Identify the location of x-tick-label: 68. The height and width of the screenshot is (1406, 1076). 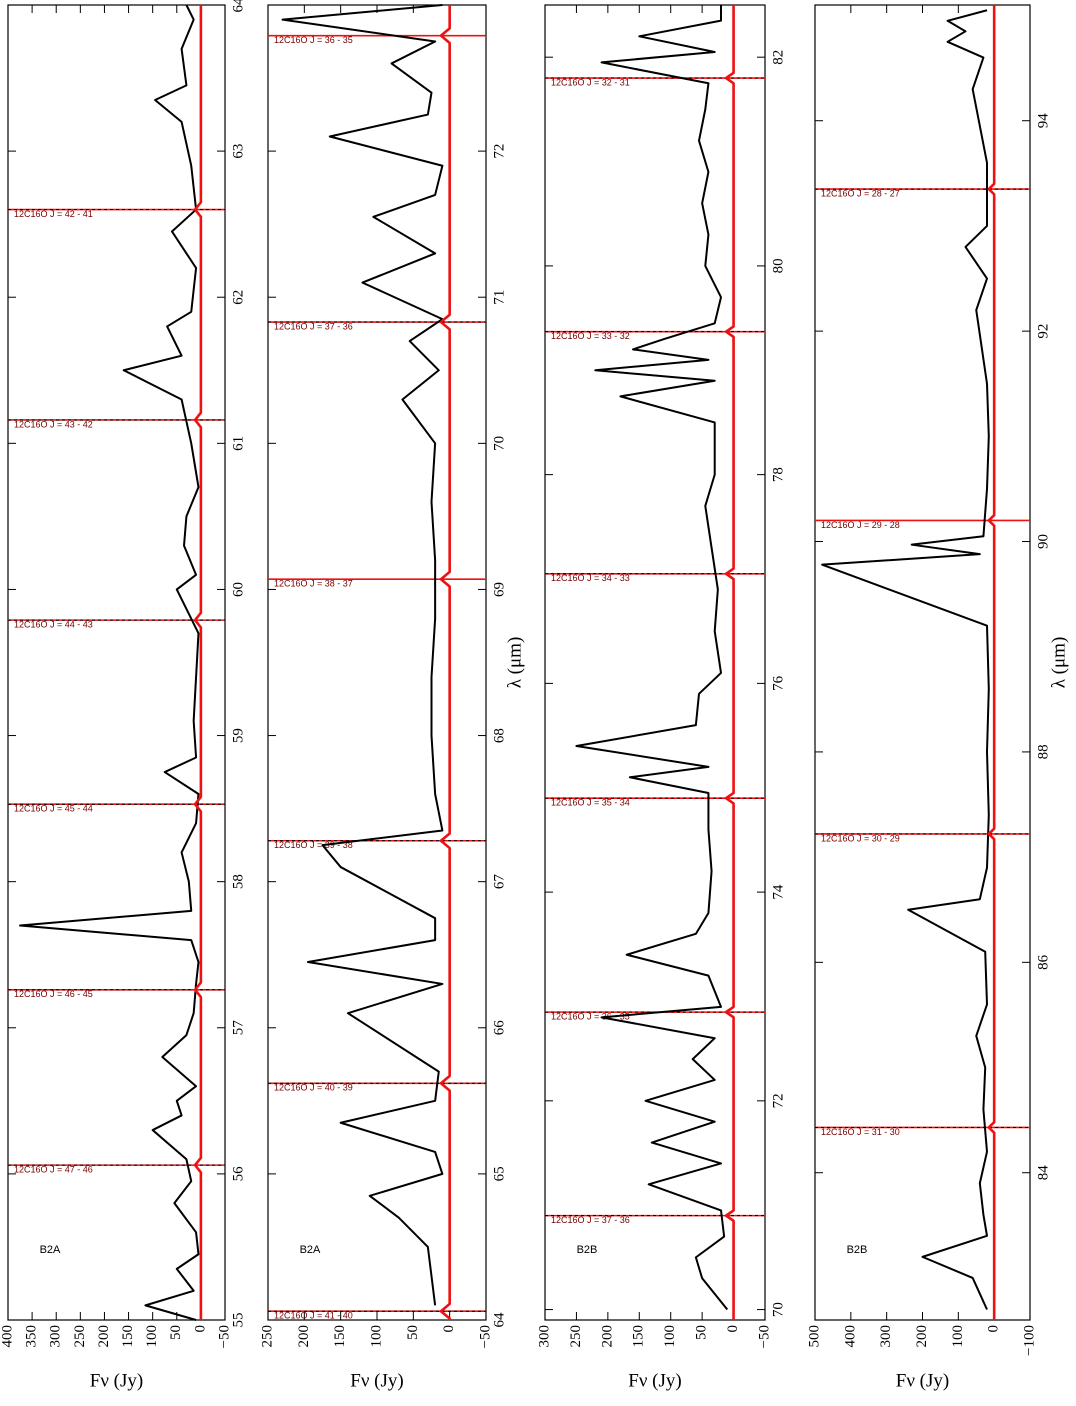
(499, 735).